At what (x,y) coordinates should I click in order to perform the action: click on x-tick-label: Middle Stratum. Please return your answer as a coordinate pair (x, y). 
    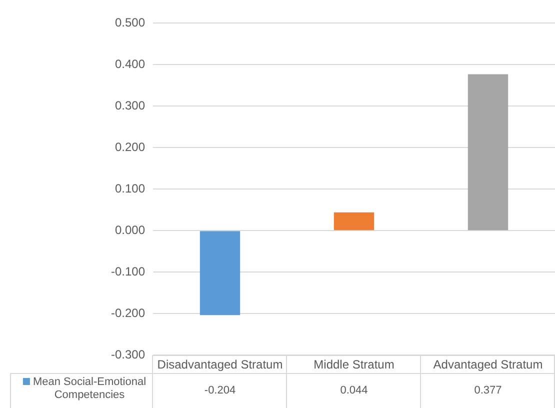
    Looking at the image, I should click on (354, 365).